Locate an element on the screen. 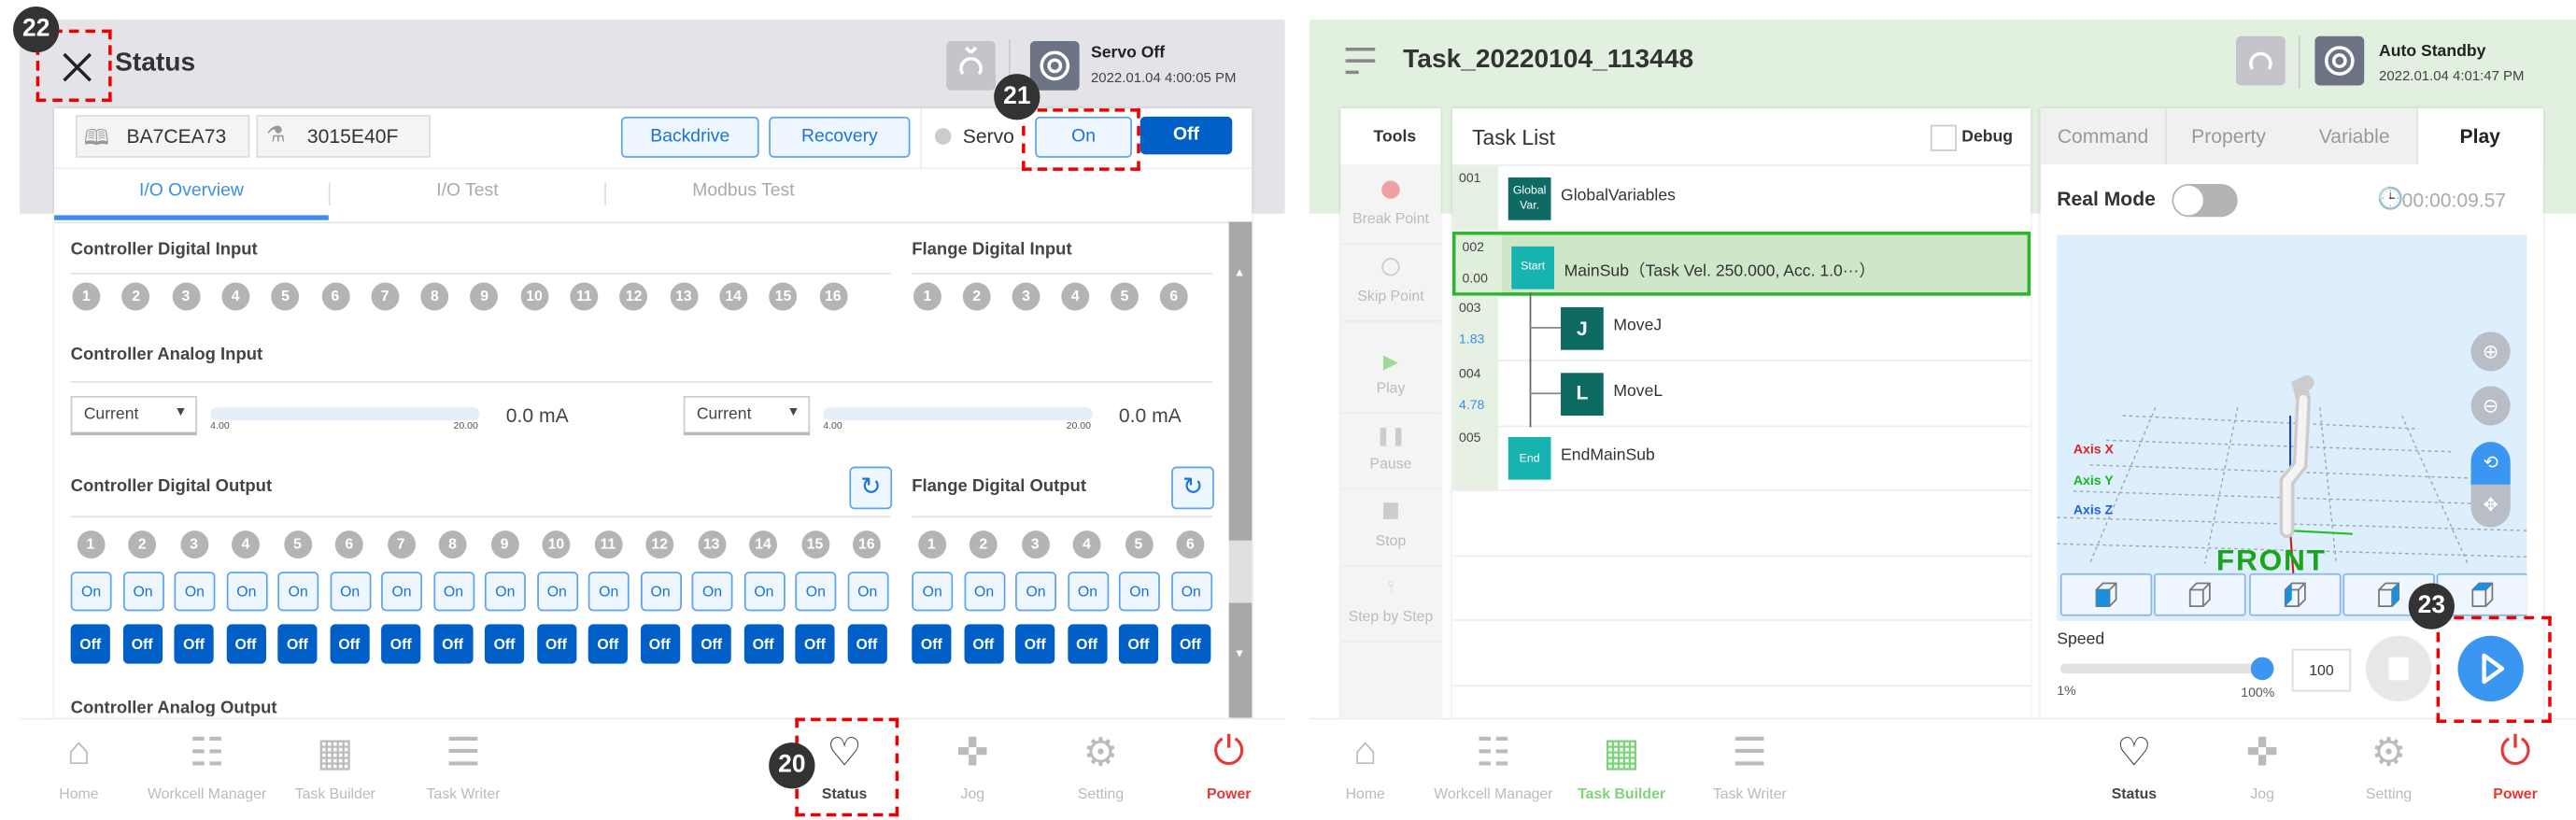 This screenshot has width=2576, height=820. menu-button is located at coordinates (1360, 60).